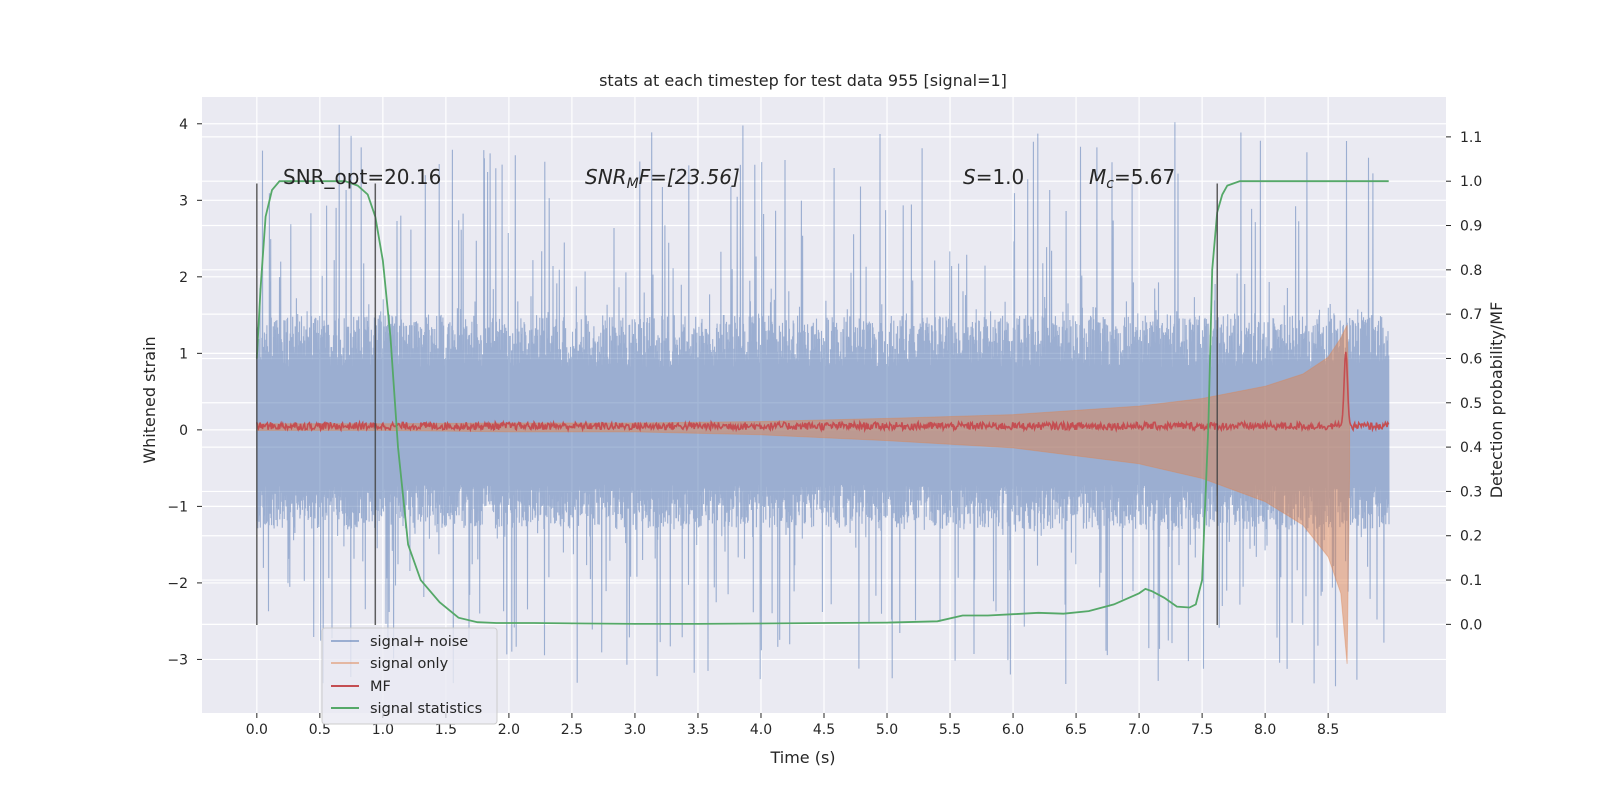 This screenshot has height=804, width=1600. Describe the element at coordinates (635, 730) in the screenshot. I see `x-tick-label: 3.0` at that location.